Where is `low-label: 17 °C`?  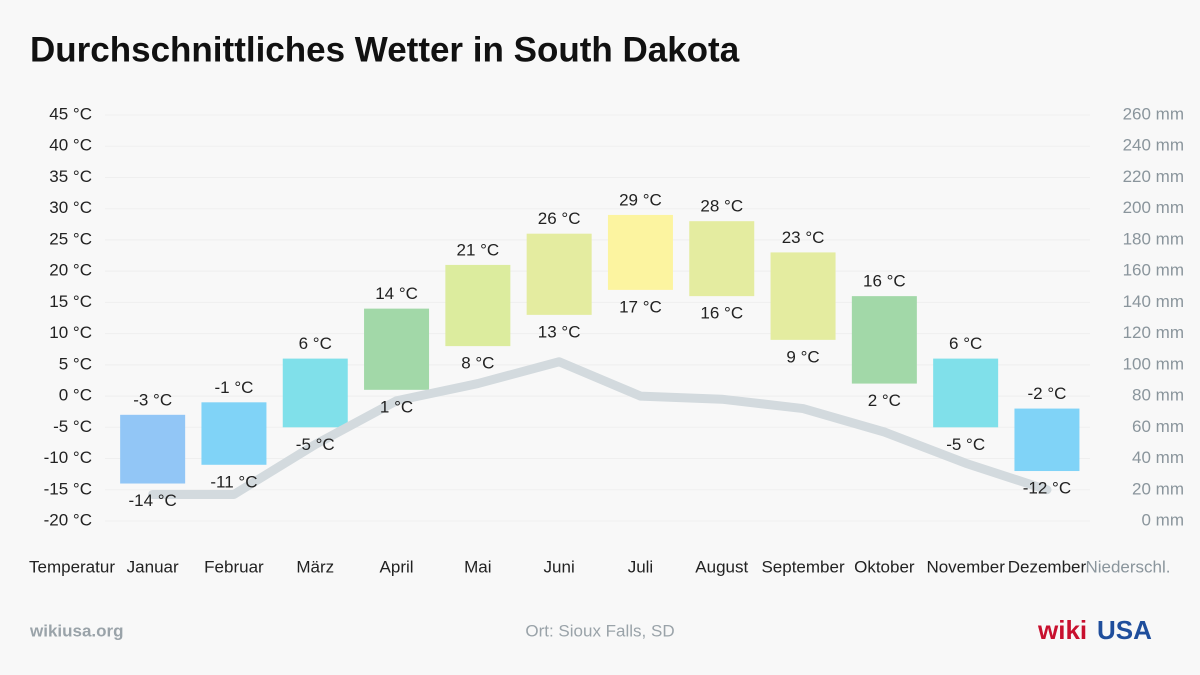 low-label: 17 °C is located at coordinates (640, 306).